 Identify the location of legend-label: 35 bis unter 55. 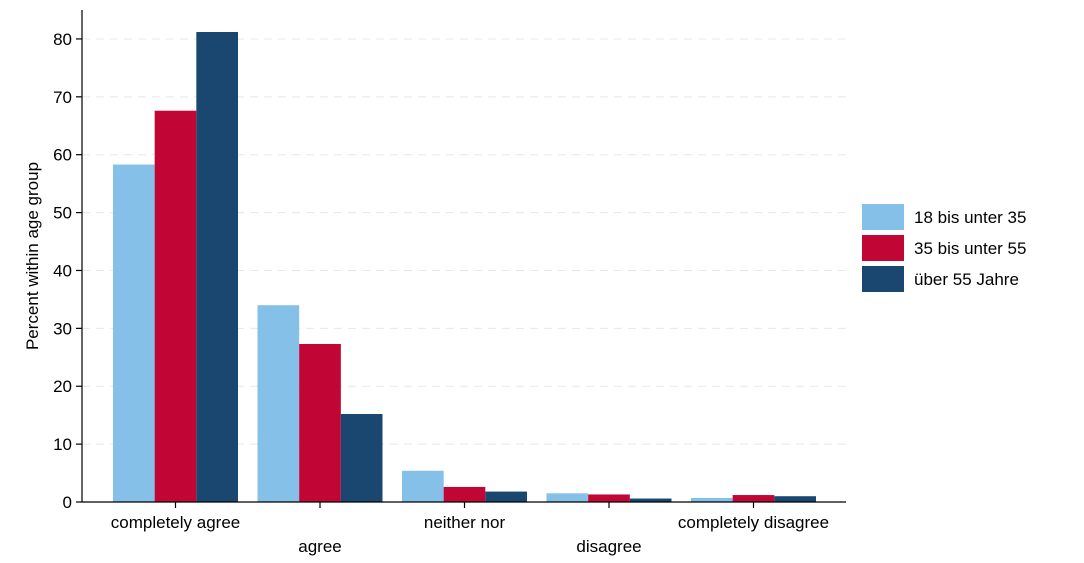
(970, 248).